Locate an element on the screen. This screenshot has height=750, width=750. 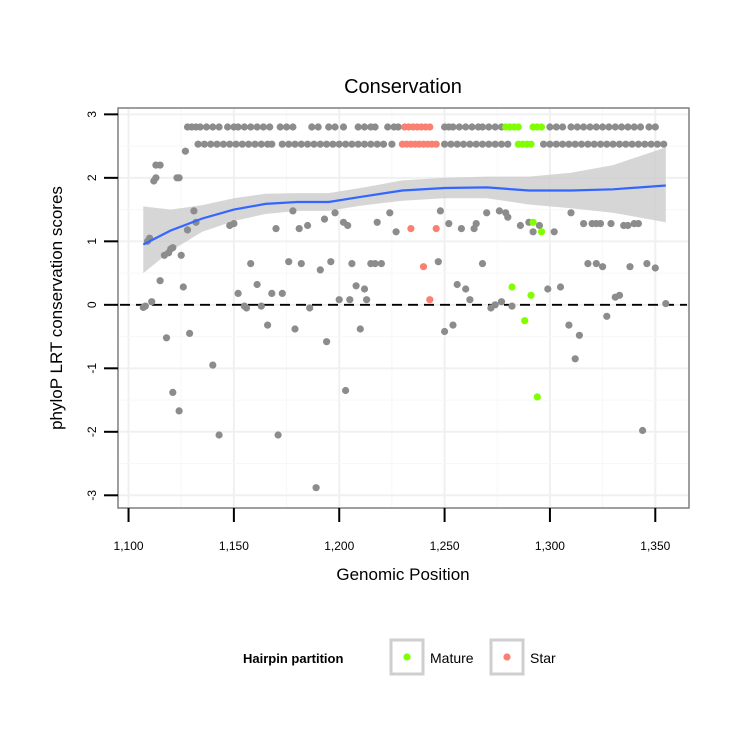
smooth-trend-line is located at coordinates (404, 215).